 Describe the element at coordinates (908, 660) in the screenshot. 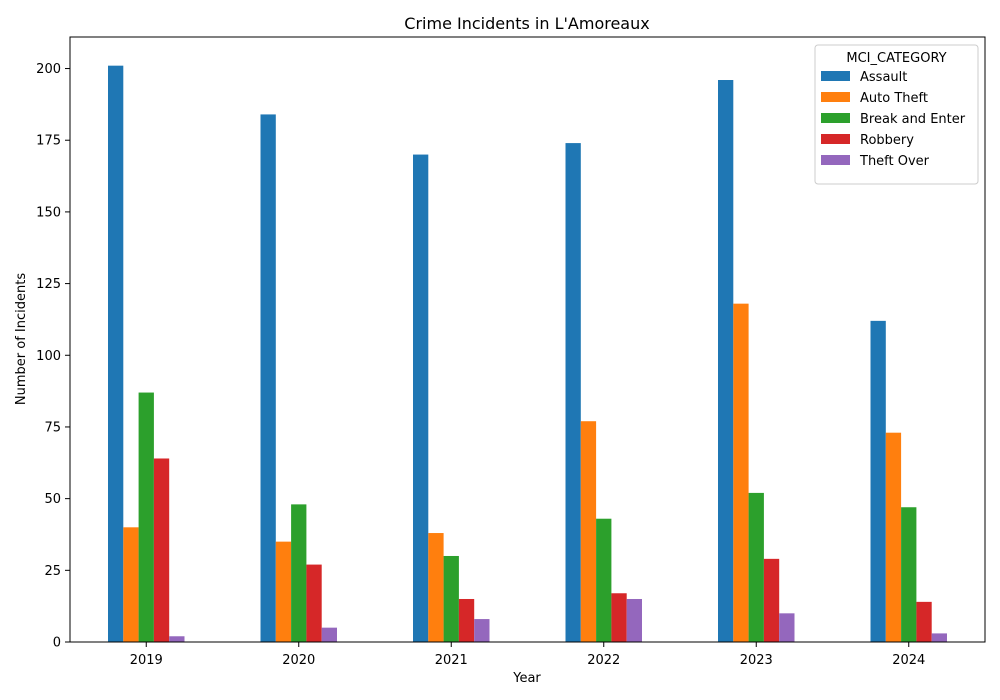

I see `x-tick-label: 2024` at that location.